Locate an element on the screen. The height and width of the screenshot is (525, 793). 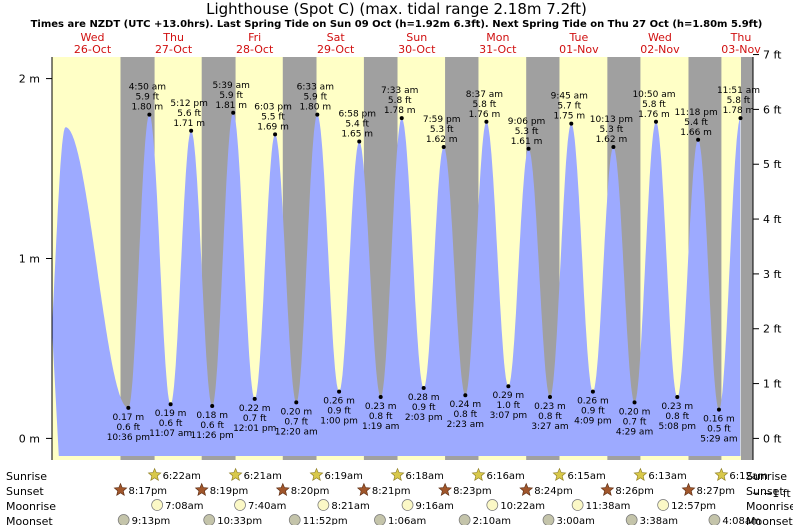
low-tide-time: 4:29 am is located at coordinates (634, 432).